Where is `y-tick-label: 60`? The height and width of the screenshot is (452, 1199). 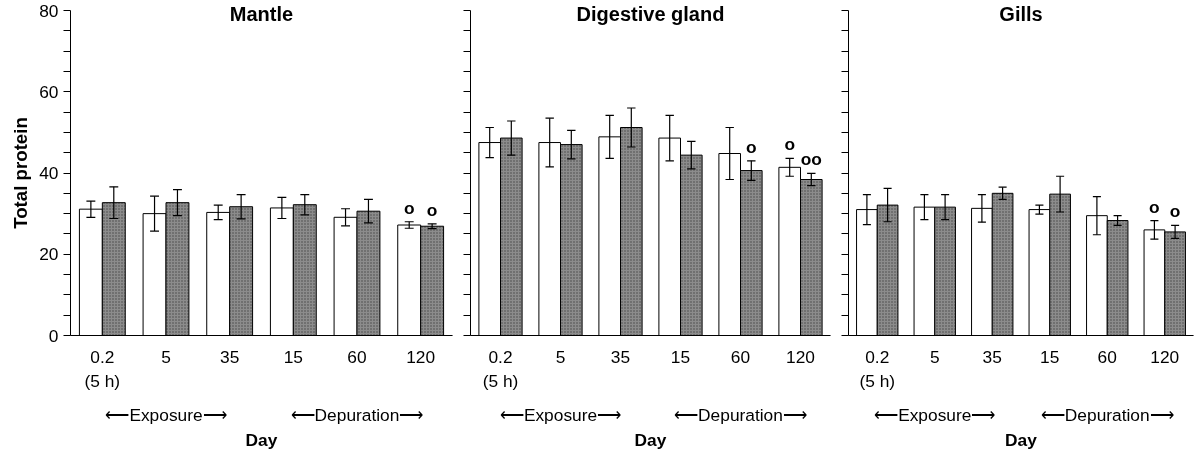 y-tick-label: 60 is located at coordinates (49, 91).